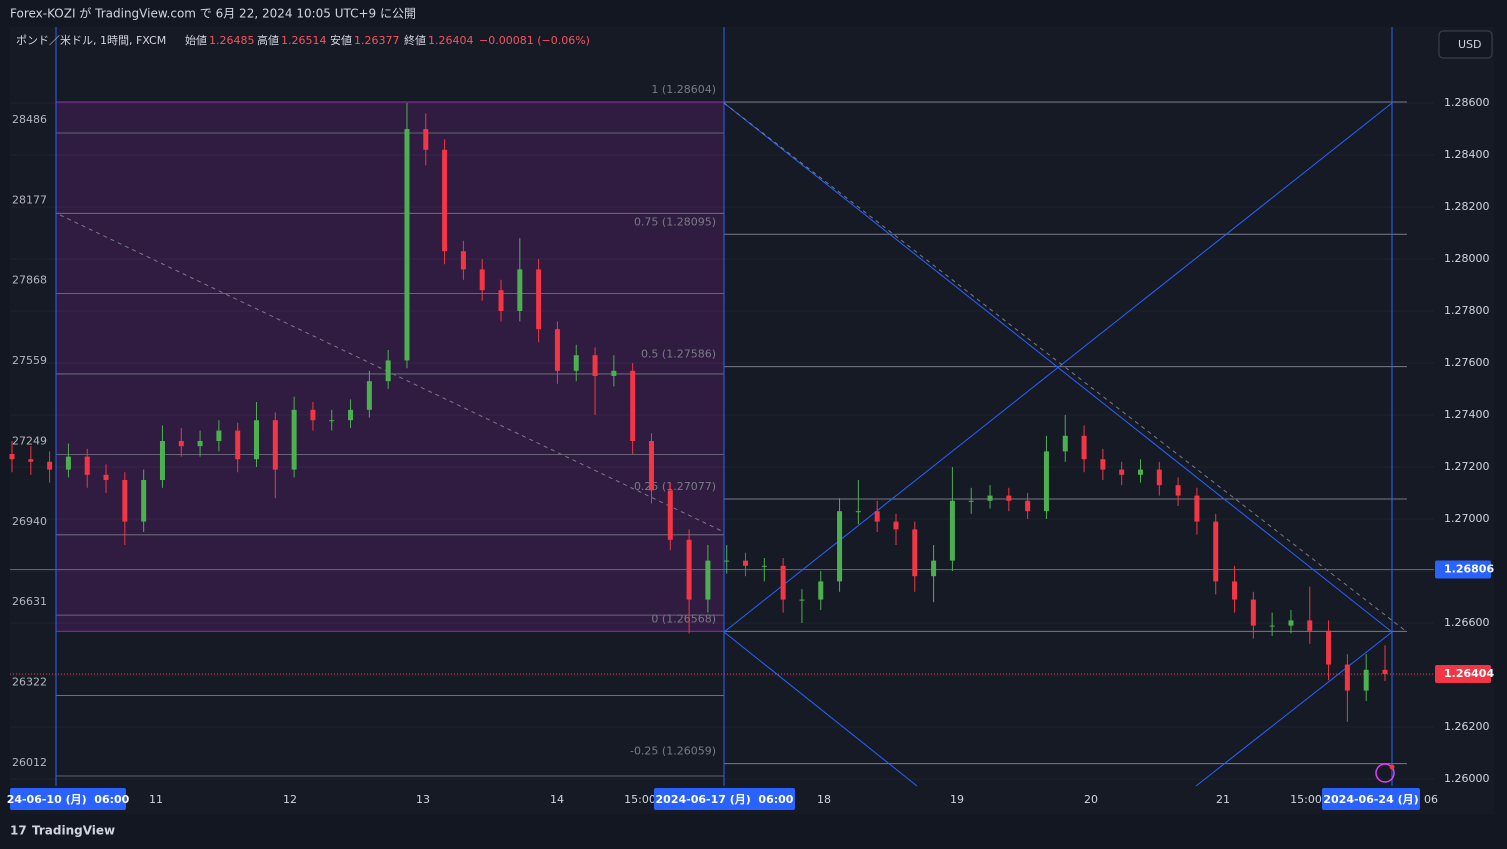 The height and width of the screenshot is (849, 1507). Describe the element at coordinates (557, 799) in the screenshot. I see `time-tick-label: 14` at that location.